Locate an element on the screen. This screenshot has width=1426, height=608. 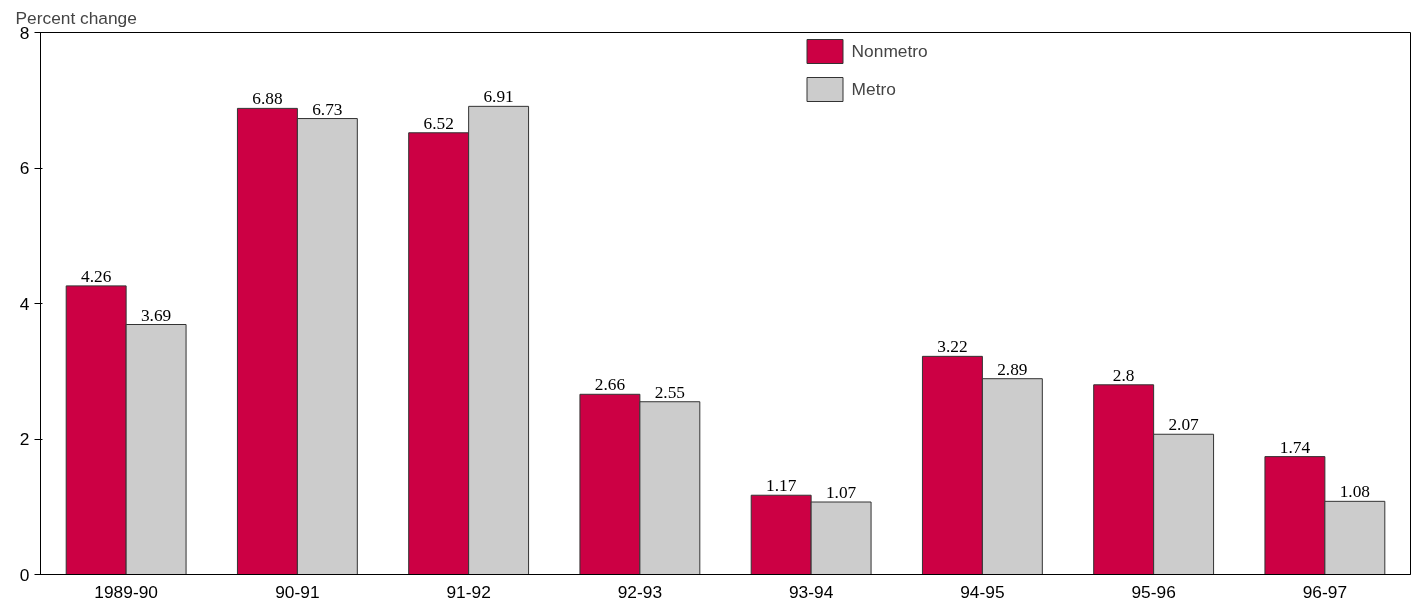
data-label: 2.07 is located at coordinates (1184, 425).